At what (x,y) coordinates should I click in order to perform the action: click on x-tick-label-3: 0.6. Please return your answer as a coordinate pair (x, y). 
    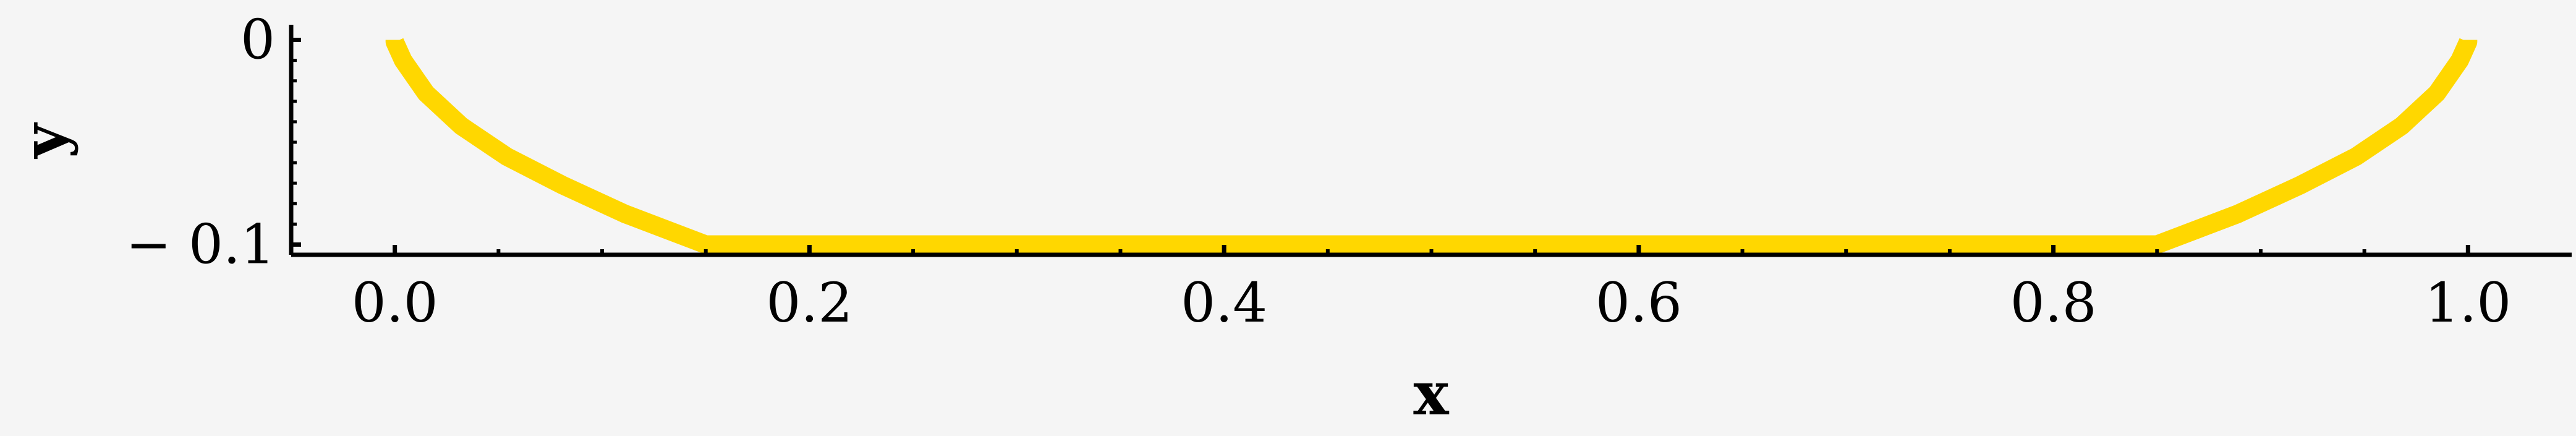
    Looking at the image, I should click on (1639, 303).